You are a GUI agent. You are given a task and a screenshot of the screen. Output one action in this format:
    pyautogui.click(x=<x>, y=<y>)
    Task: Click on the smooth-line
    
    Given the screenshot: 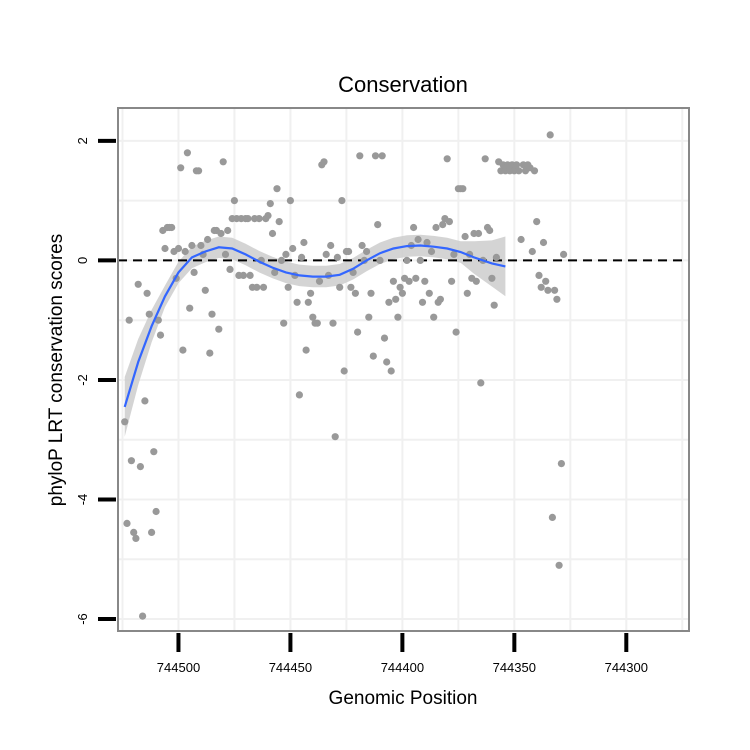 What is the action you would take?
    pyautogui.click(x=314, y=326)
    